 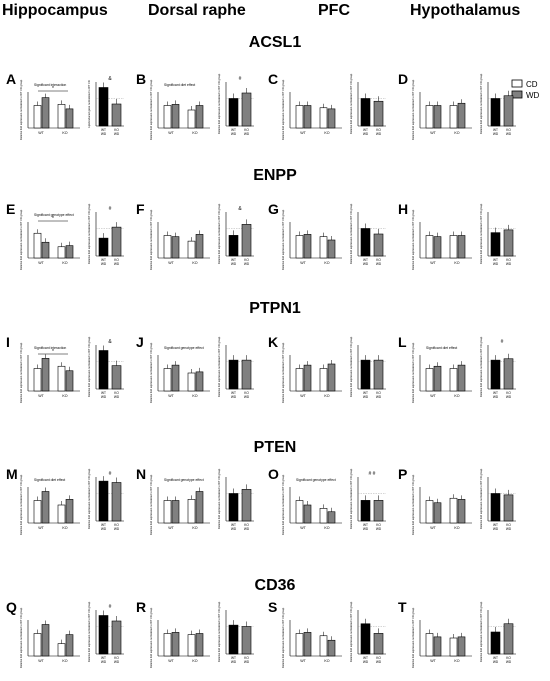 I want to click on panel-letter: F, so click(x=140, y=209).